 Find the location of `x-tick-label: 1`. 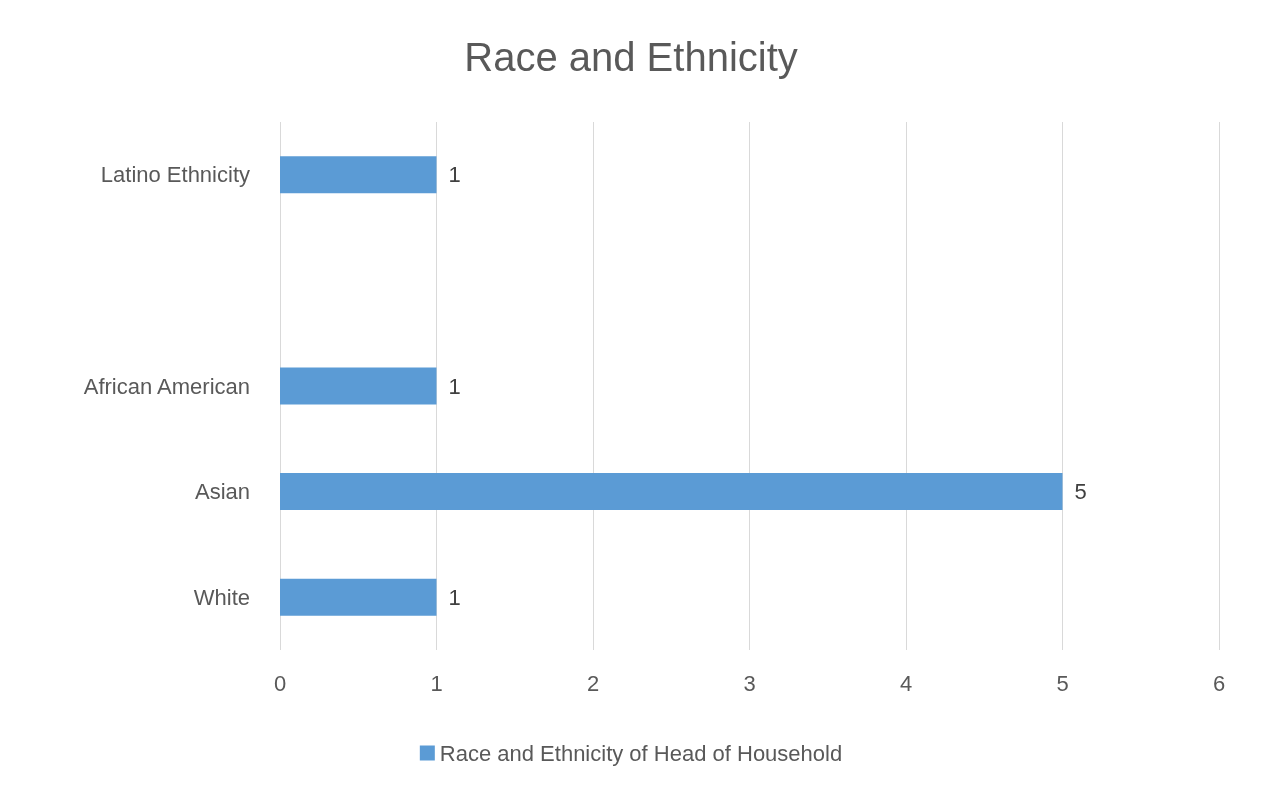

x-tick-label: 1 is located at coordinates (436, 683).